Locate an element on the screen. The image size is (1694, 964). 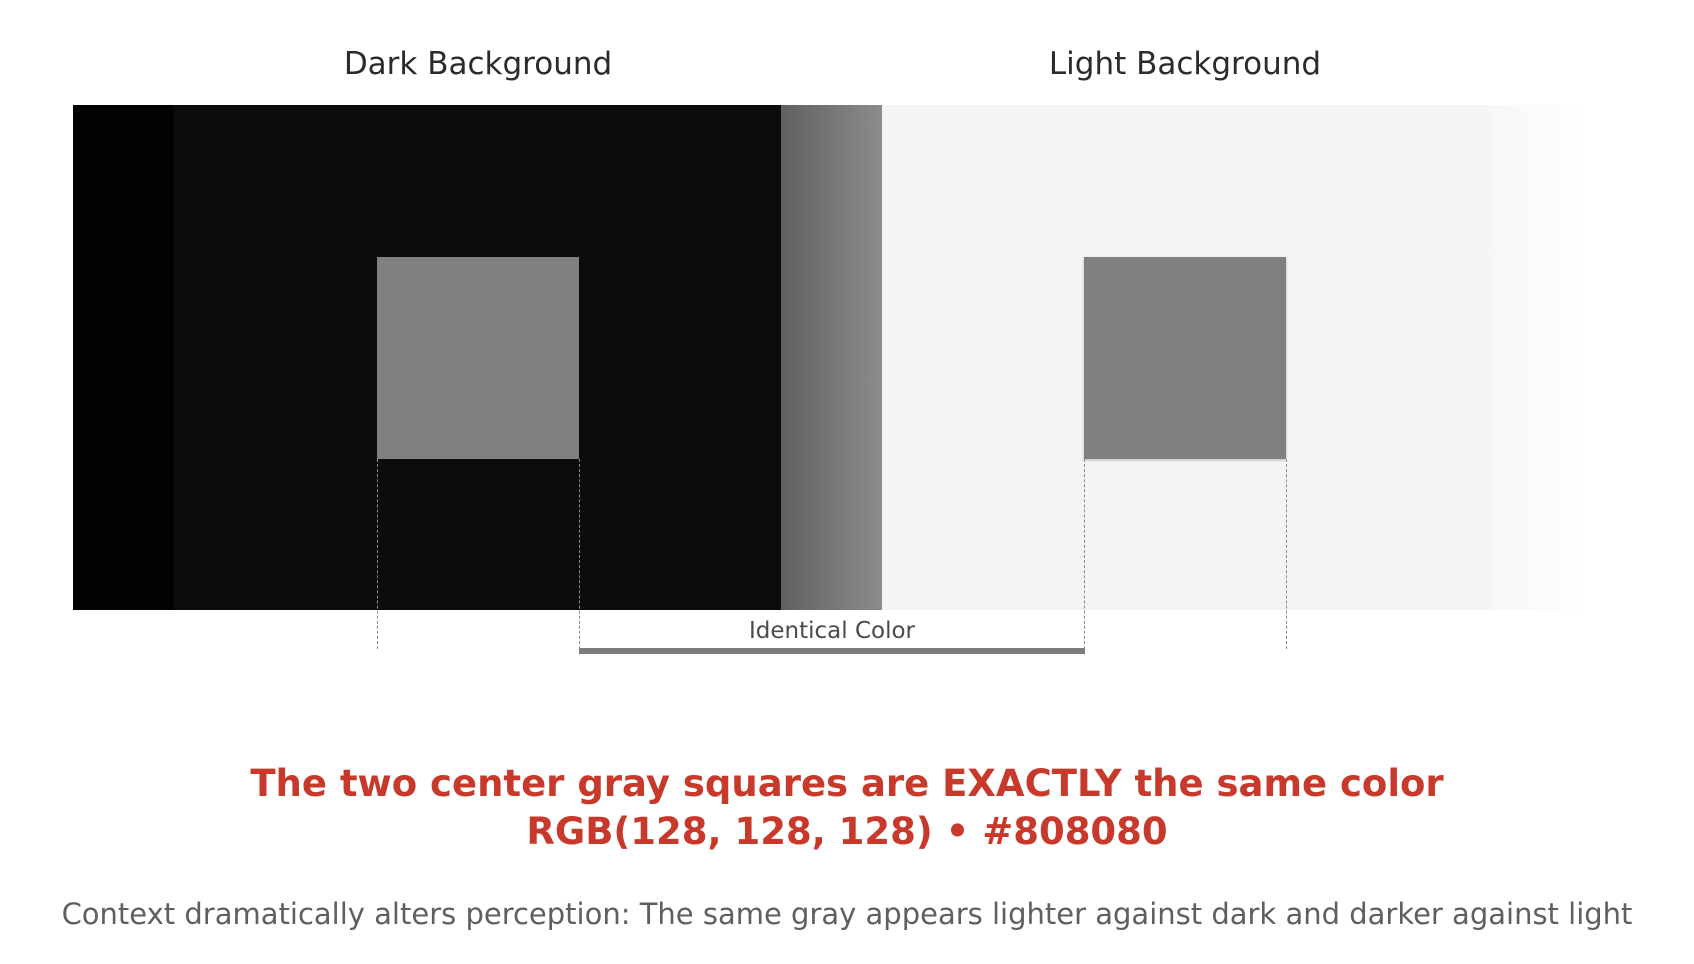
dark-background-edge is located at coordinates (123, 357).